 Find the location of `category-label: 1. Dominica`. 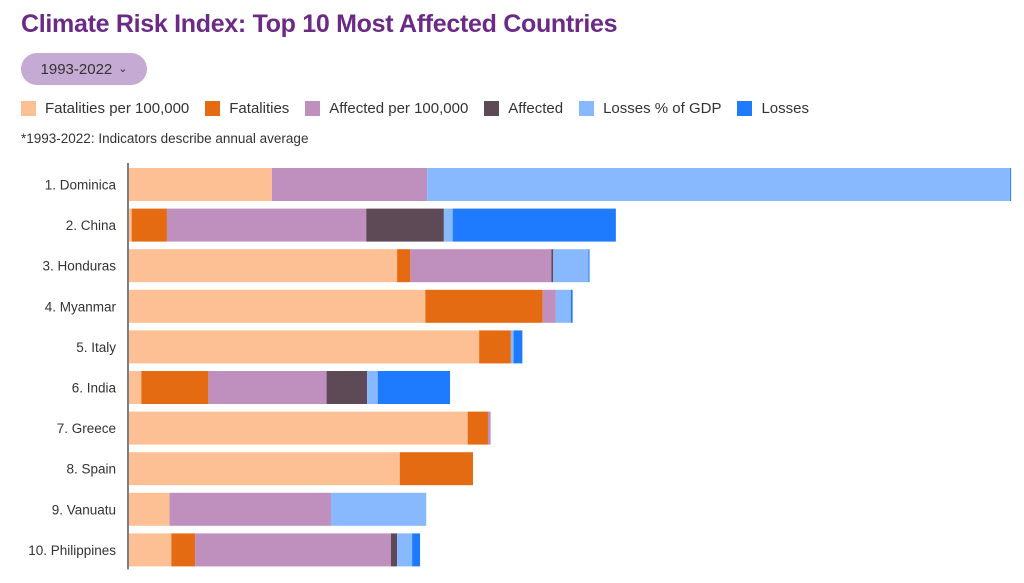

category-label: 1. Dominica is located at coordinates (81, 185).